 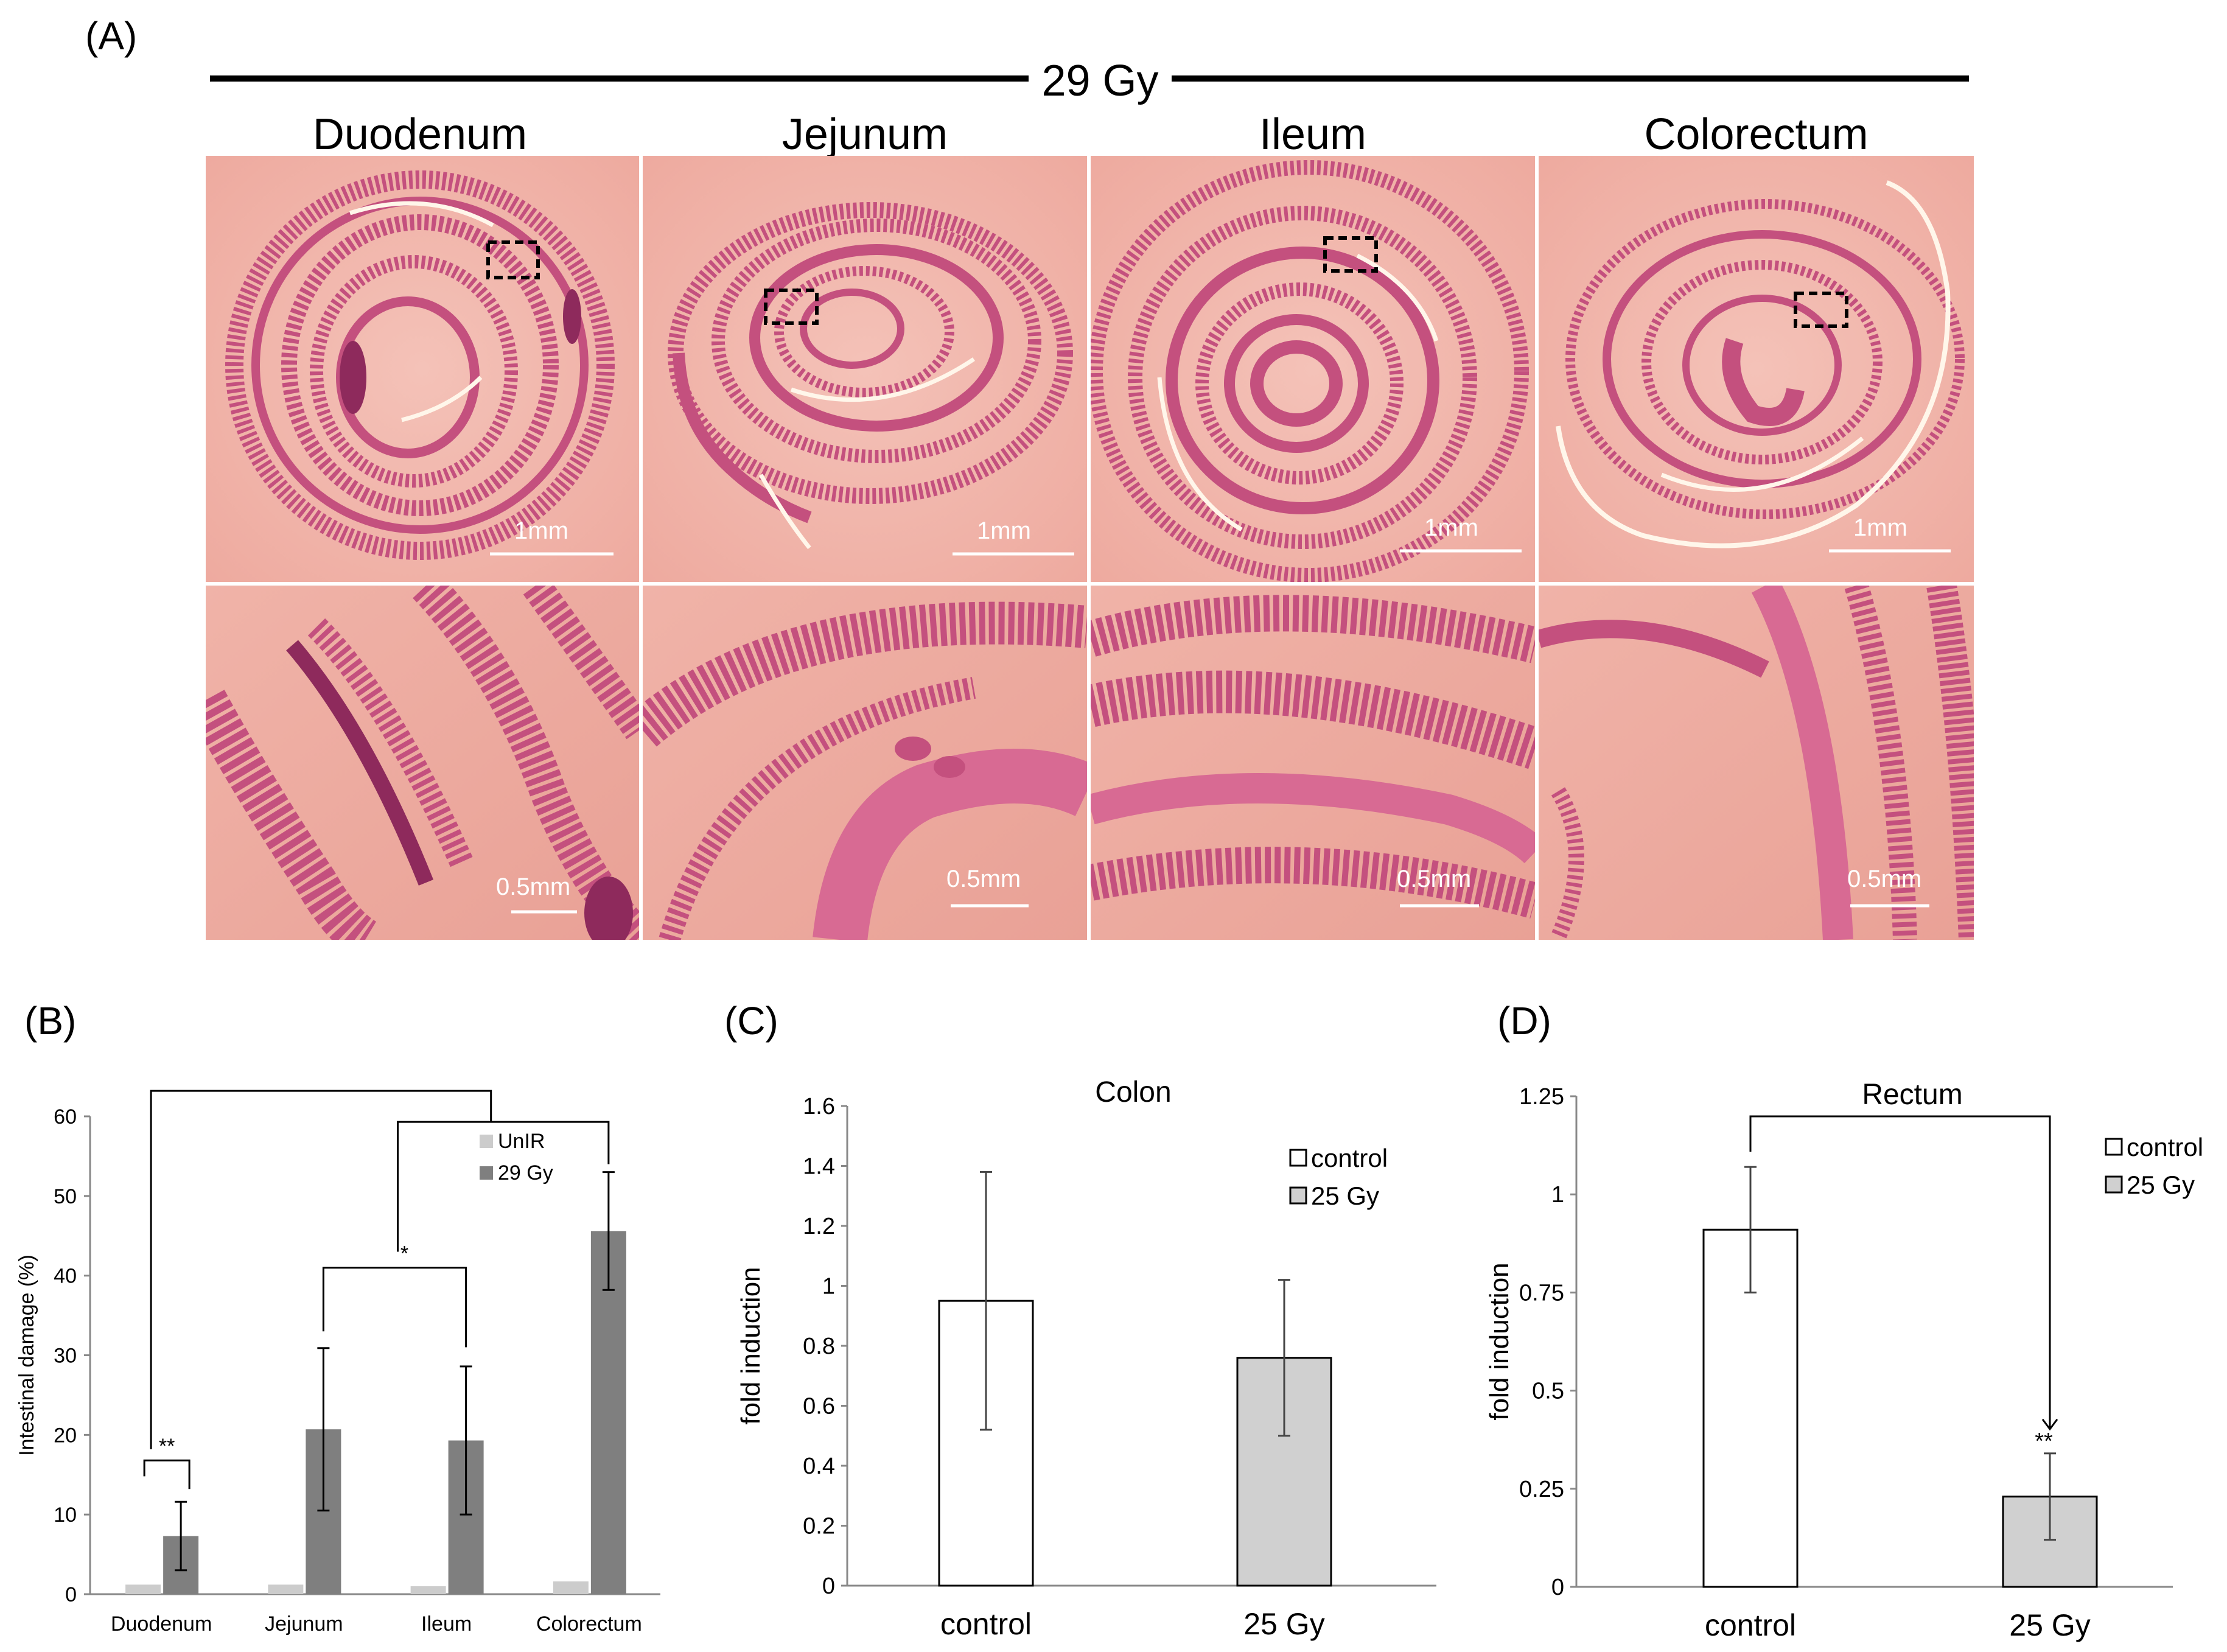 I want to click on chart-title: Colon, so click(x=1133, y=1092).